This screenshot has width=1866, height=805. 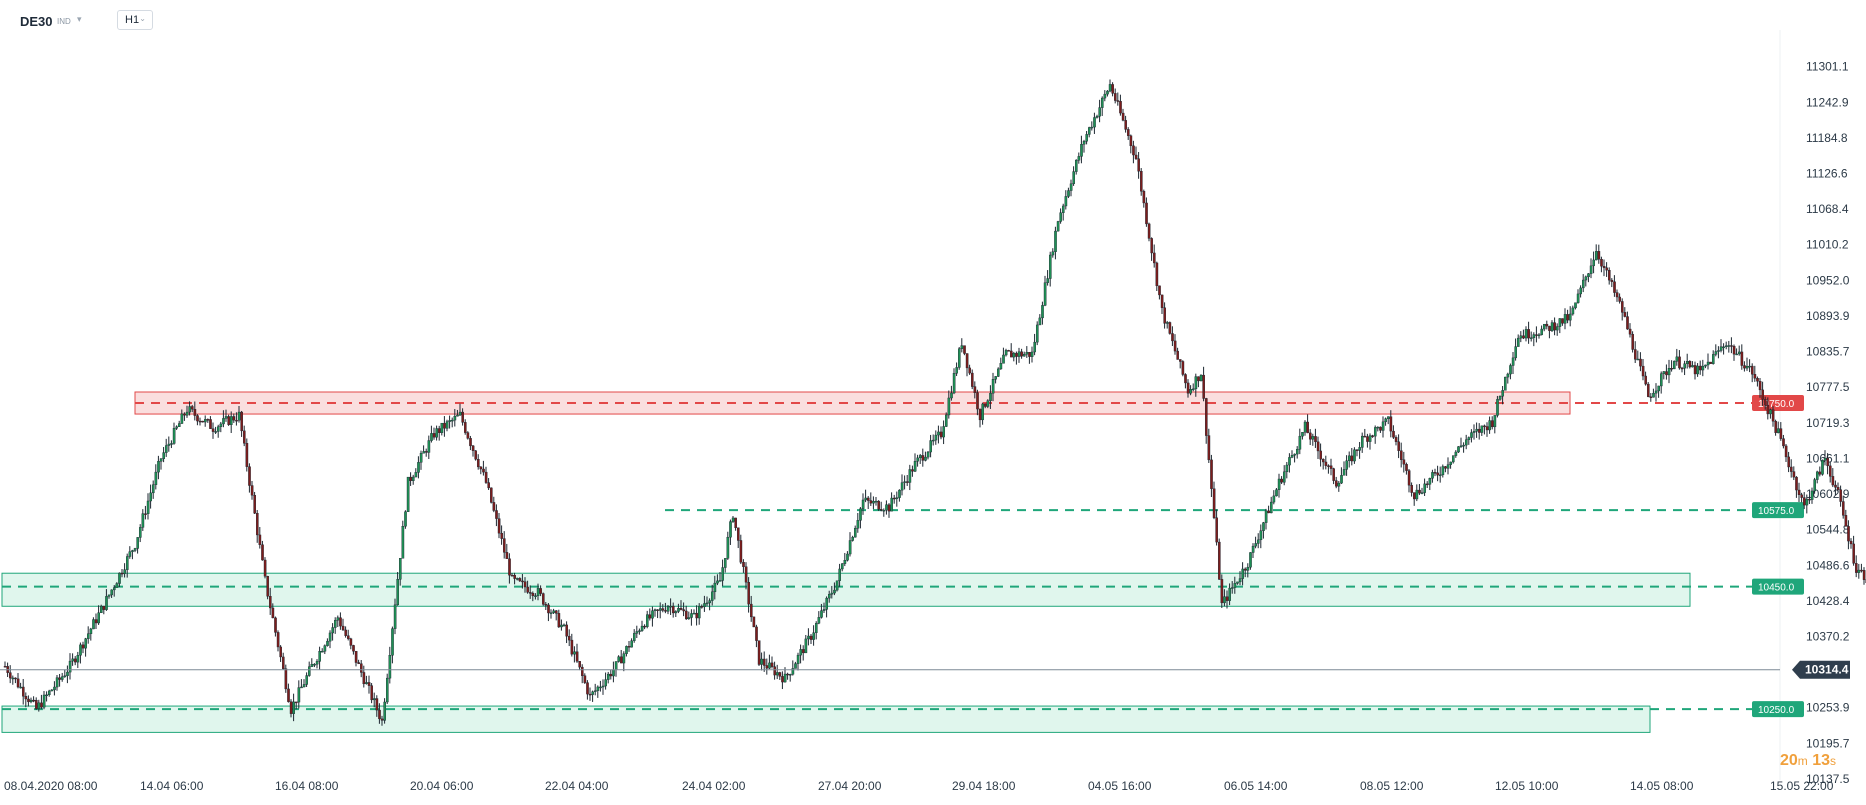 What do you see at coordinates (36, 21) in the screenshot?
I see `symbol-label: DE30` at bounding box center [36, 21].